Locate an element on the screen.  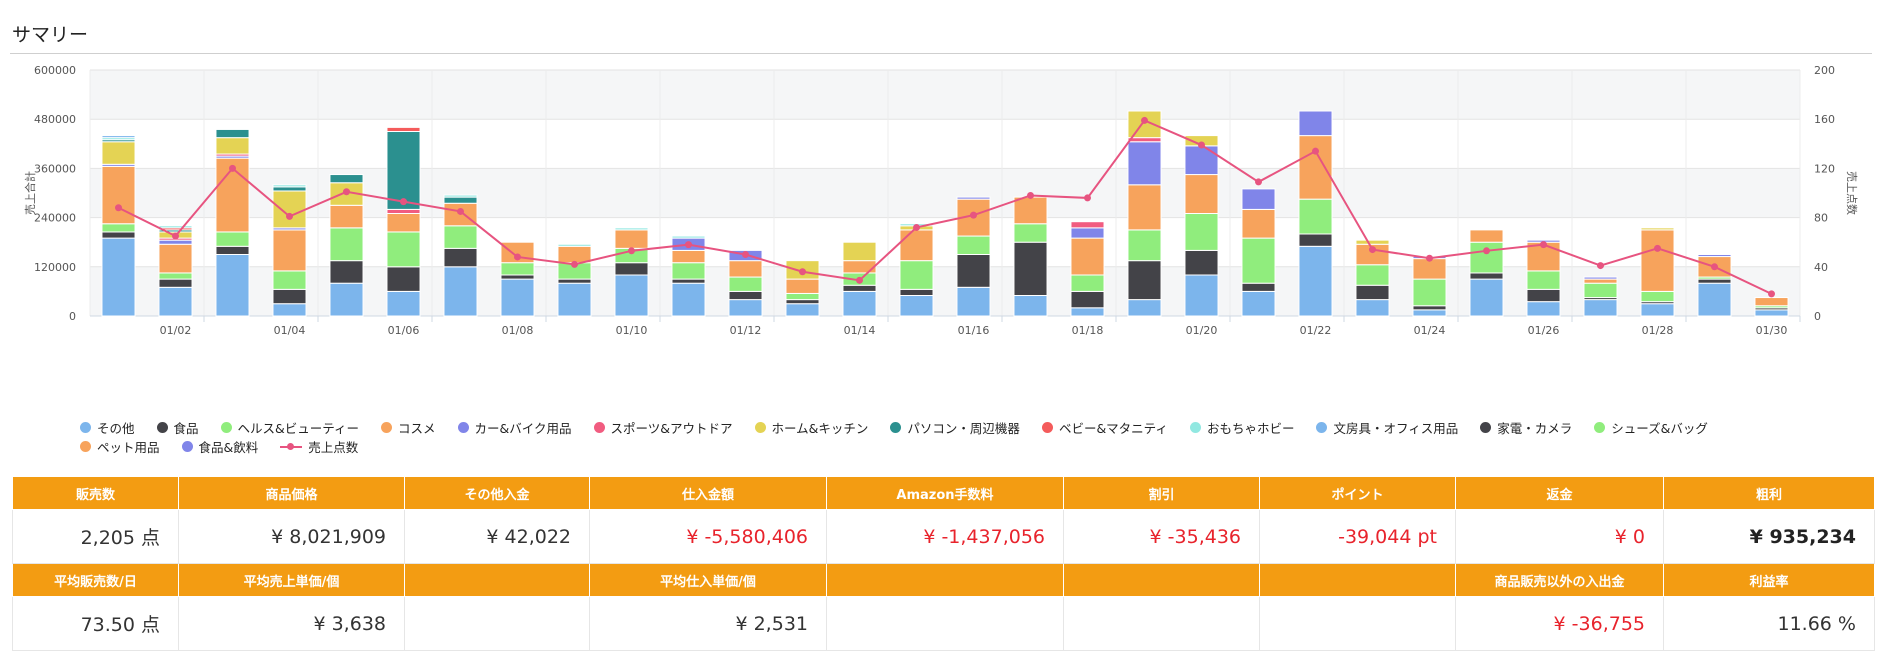
legend-item: パソコン・周辺機器 is located at coordinates (955, 427).